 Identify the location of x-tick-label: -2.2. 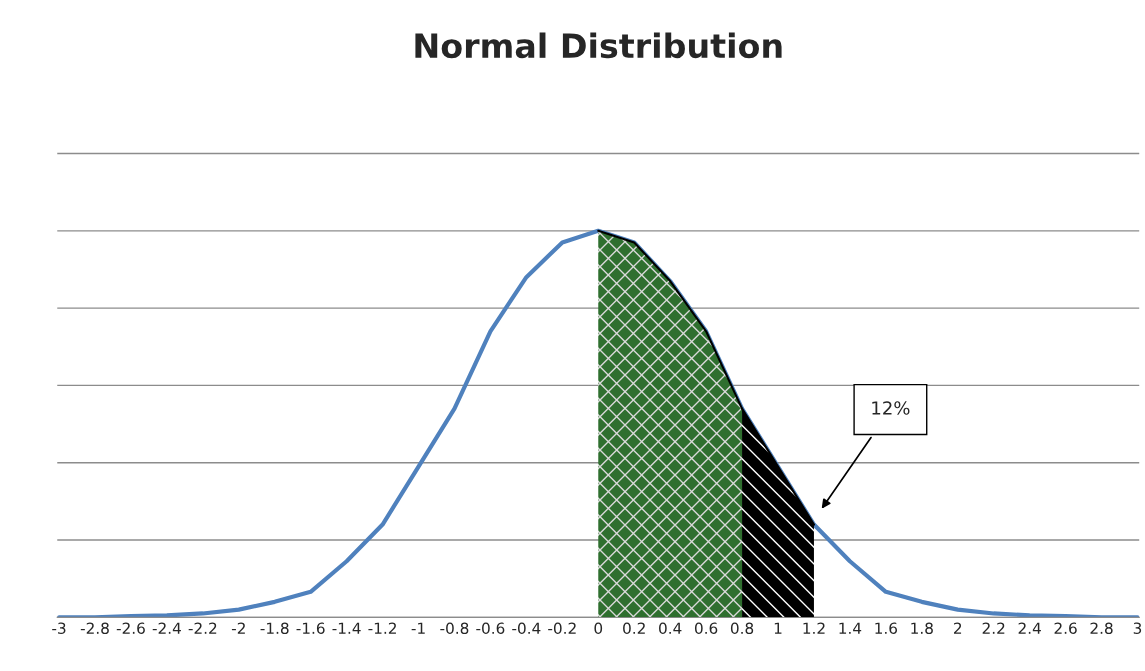
(202, 628).